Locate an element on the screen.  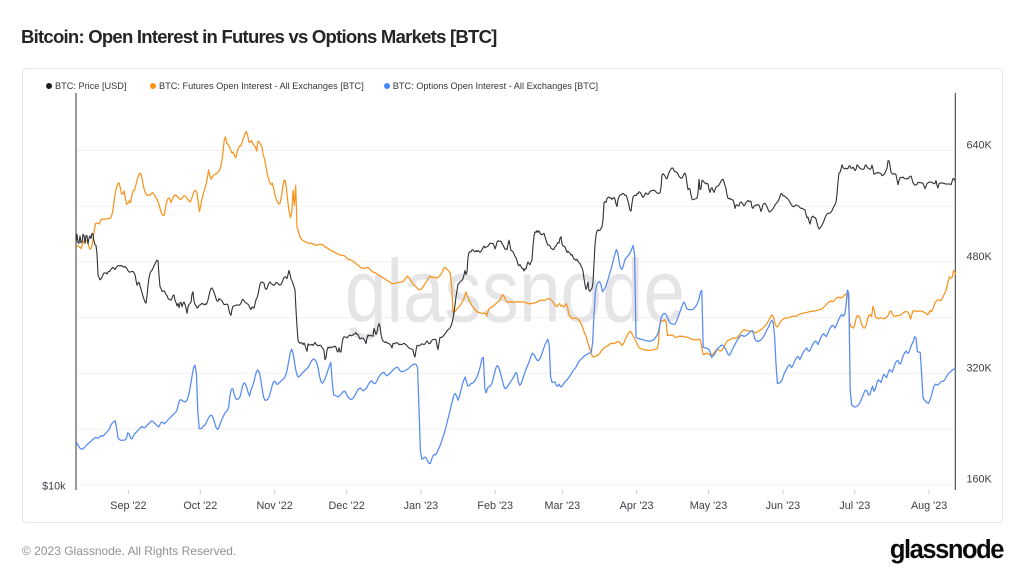
svg-text: Jun '23 is located at coordinates (783, 506).